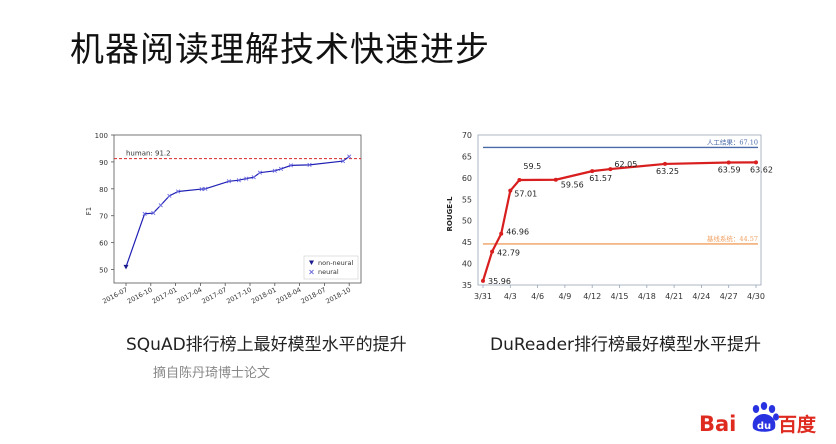 The image size is (836, 444). Describe the element at coordinates (572, 185) in the screenshot. I see `data-point-label: 59.56` at that location.